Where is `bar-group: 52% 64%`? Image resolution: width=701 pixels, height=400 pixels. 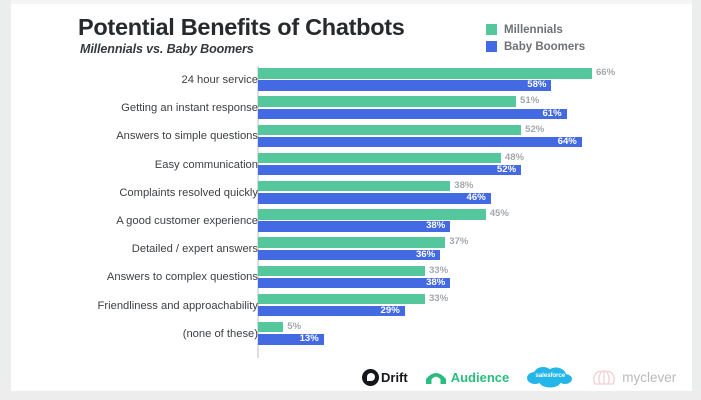 bar-group: 52% 64% is located at coordinates (473, 136).